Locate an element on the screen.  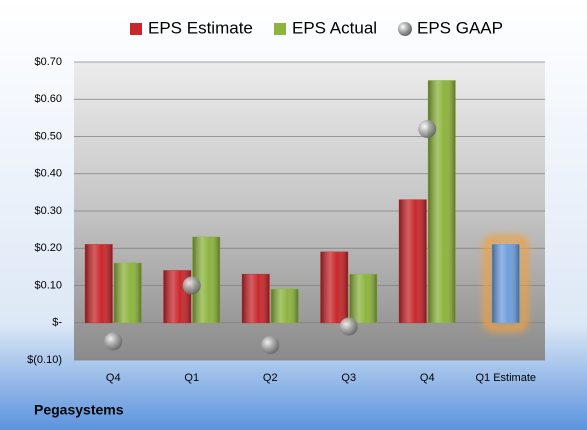
y-tick-label: $0.20 is located at coordinates (48, 248).